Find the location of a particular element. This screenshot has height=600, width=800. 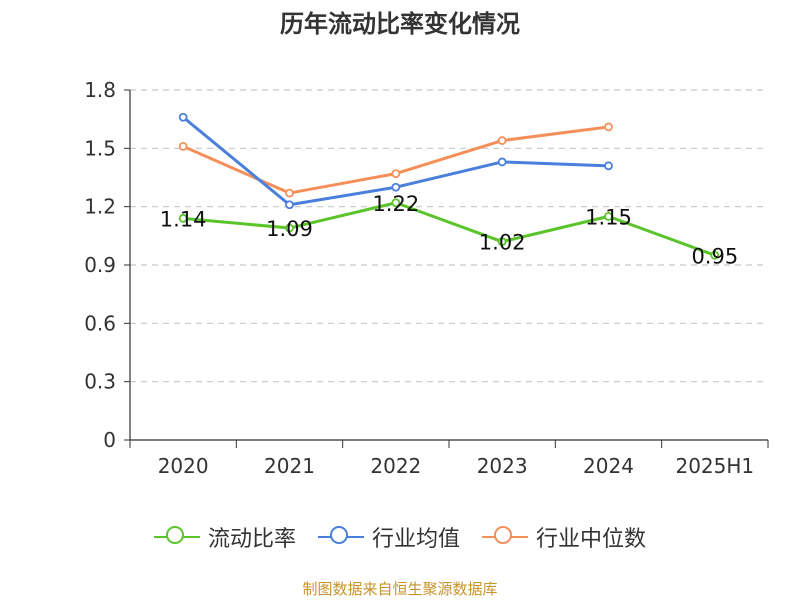

legend-item-current-ratio: 流动比率 is located at coordinates (224, 537).